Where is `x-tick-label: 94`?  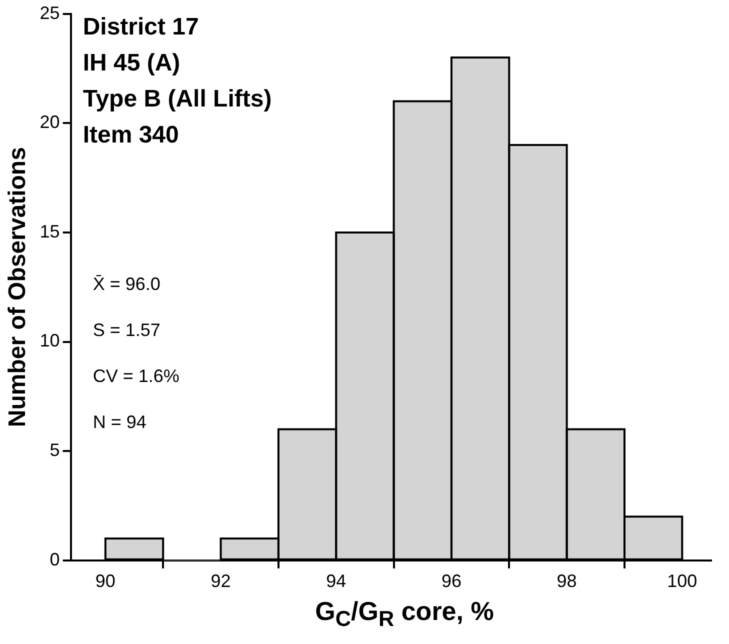 x-tick-label: 94 is located at coordinates (336, 581).